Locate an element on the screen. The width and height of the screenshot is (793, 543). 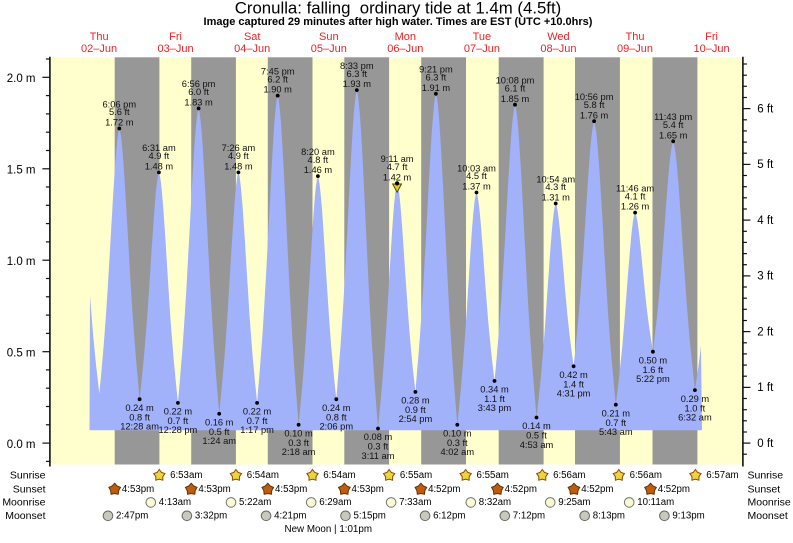
svg-text: Moonset is located at coordinates (768, 516).